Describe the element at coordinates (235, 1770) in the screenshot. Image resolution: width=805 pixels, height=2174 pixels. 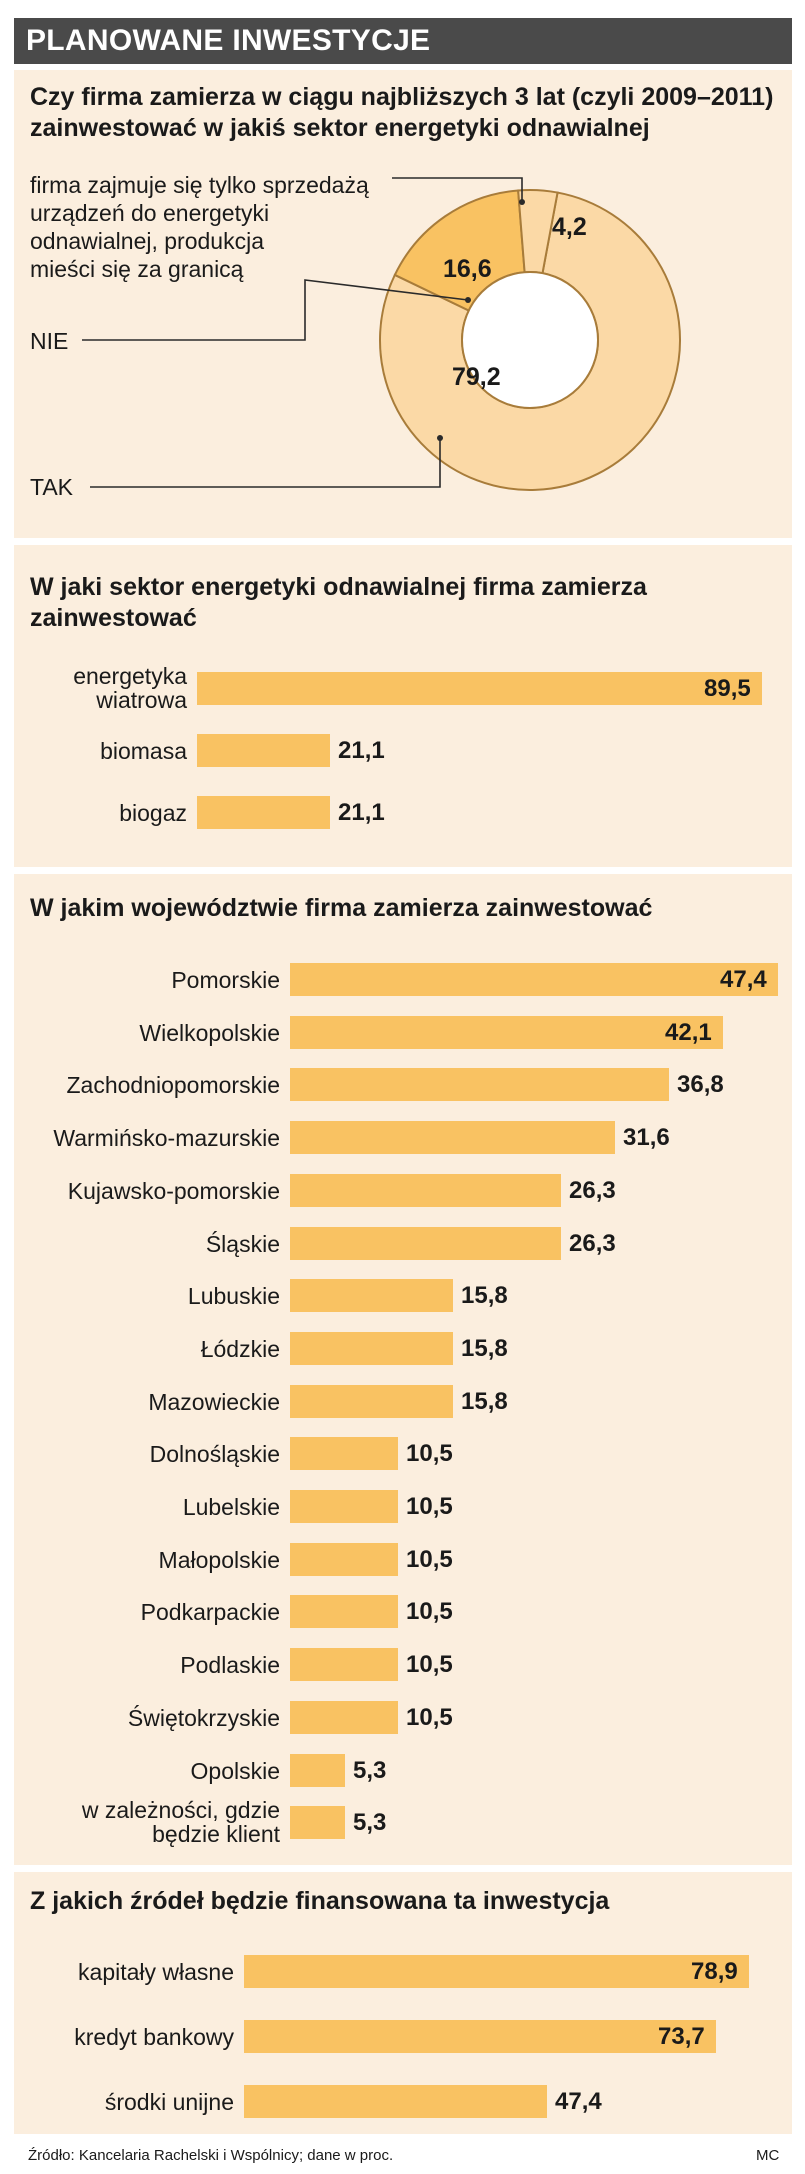
I see `region-category-label: Opolskie` at that location.